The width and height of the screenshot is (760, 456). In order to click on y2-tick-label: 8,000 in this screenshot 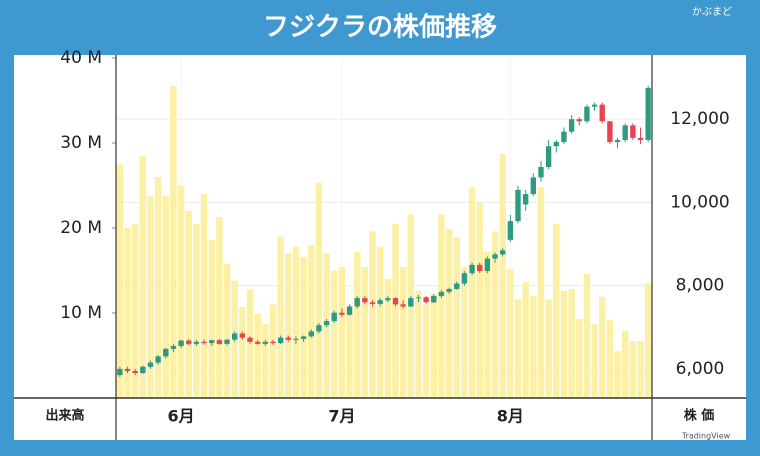, I will do `click(700, 286)`.